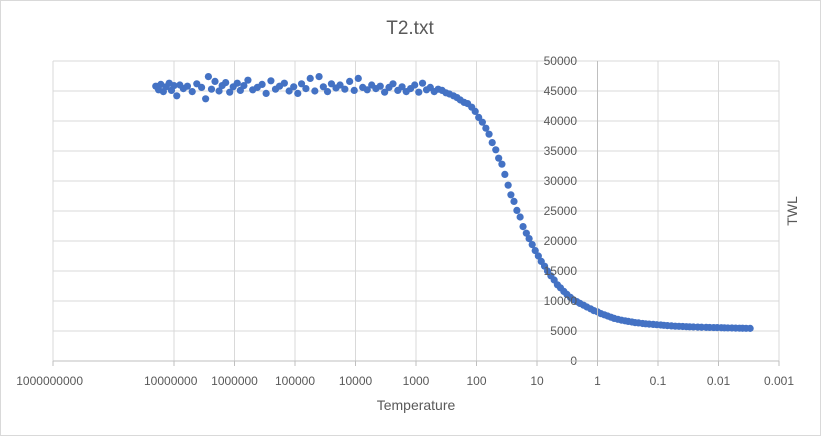 Image resolution: width=821 pixels, height=436 pixels. Describe the element at coordinates (719, 381) in the screenshot. I see `x-tick-label: 0.01` at that location.